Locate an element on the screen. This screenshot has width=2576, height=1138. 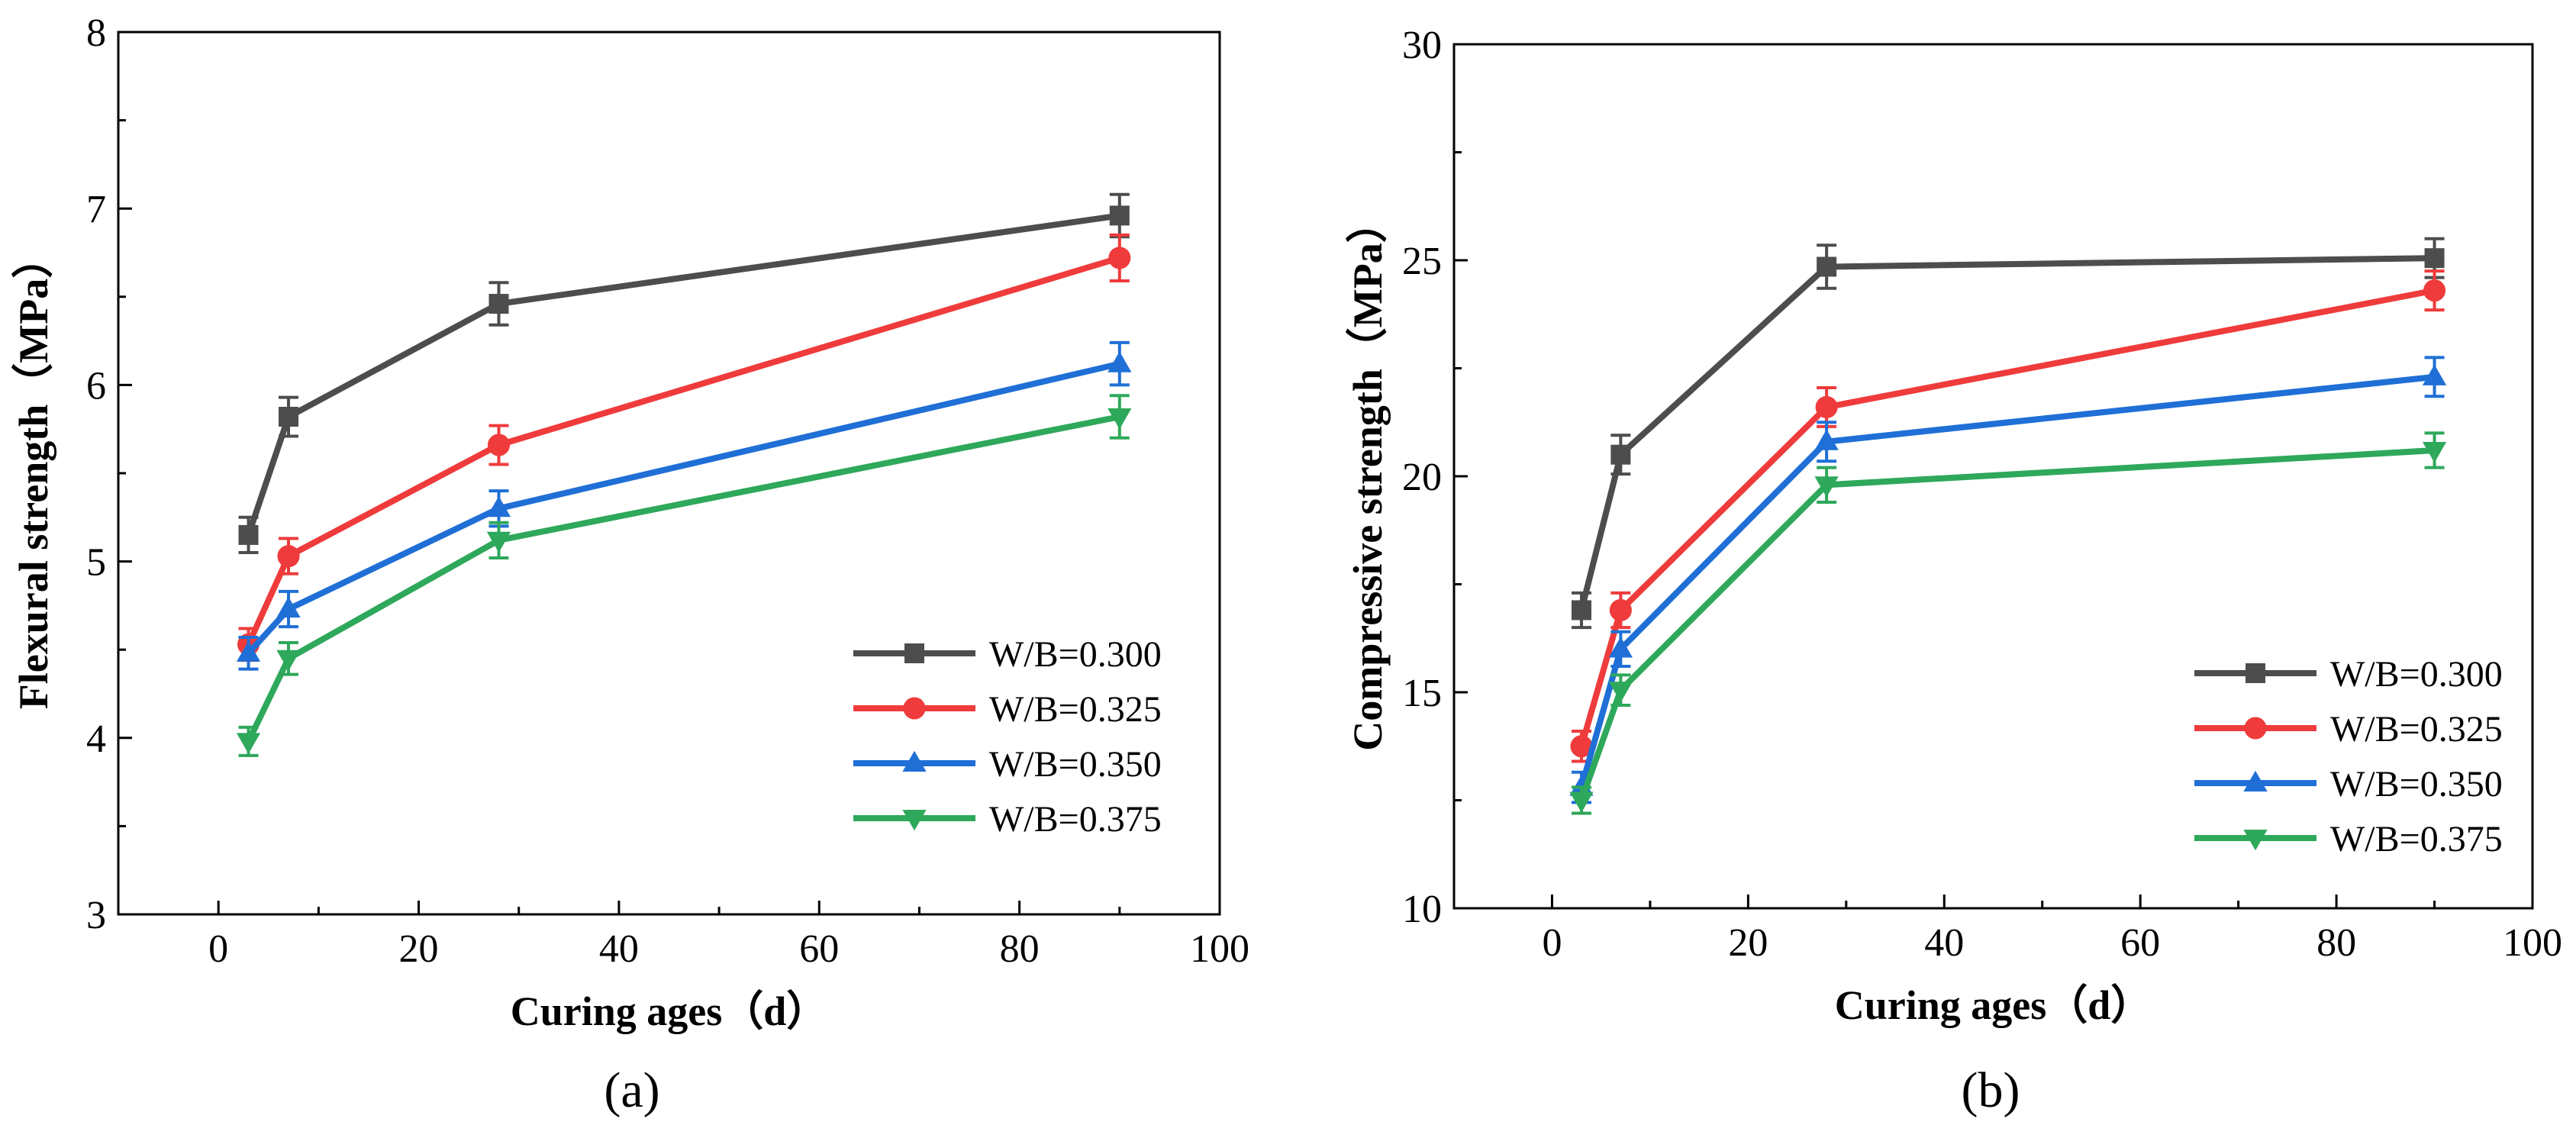
y-tick-label: 6 is located at coordinates (96, 386).